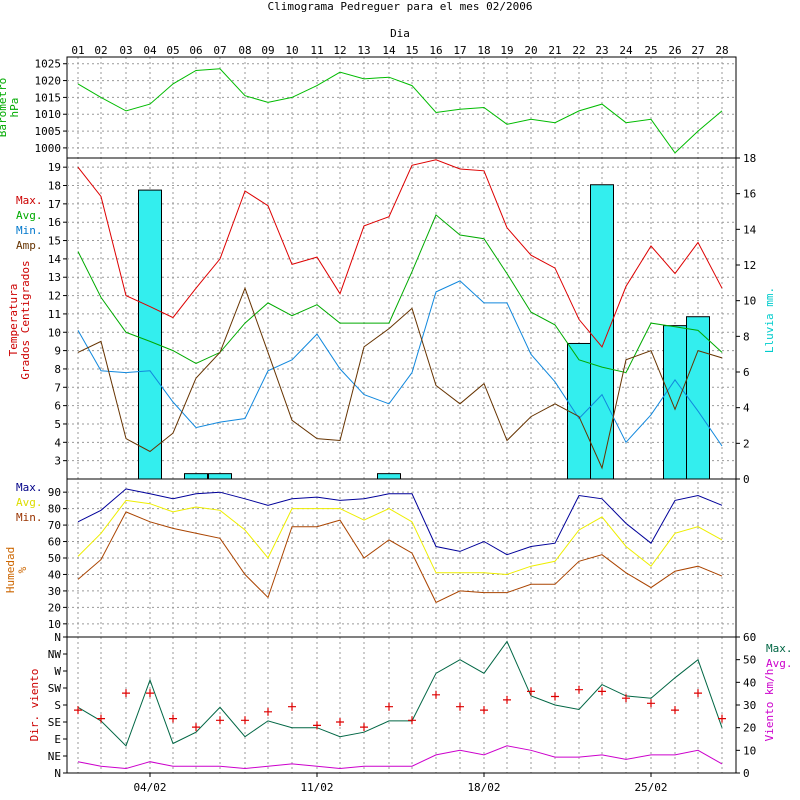  What do you see at coordinates (400, 111) in the screenshot?
I see `barometer-line` at bounding box center [400, 111].